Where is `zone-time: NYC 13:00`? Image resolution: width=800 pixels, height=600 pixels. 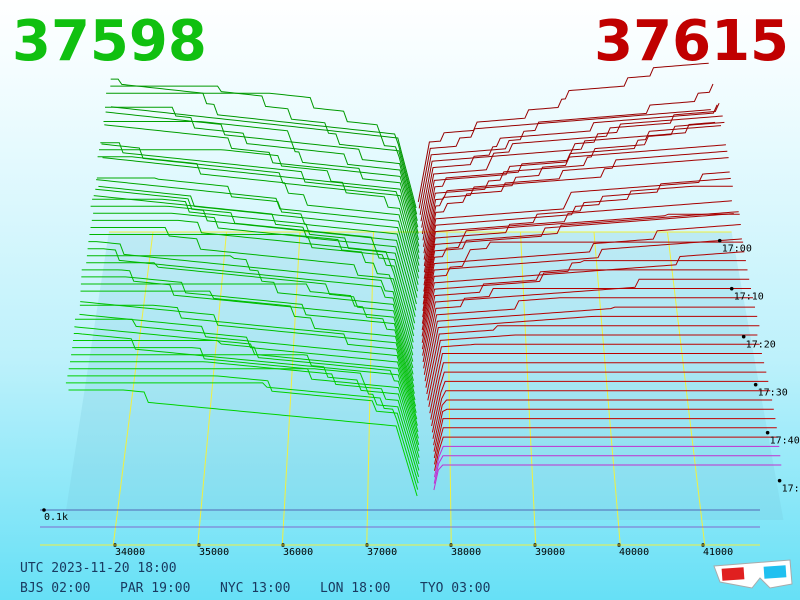
zone-time: NYC 13:00 is located at coordinates (255, 588).